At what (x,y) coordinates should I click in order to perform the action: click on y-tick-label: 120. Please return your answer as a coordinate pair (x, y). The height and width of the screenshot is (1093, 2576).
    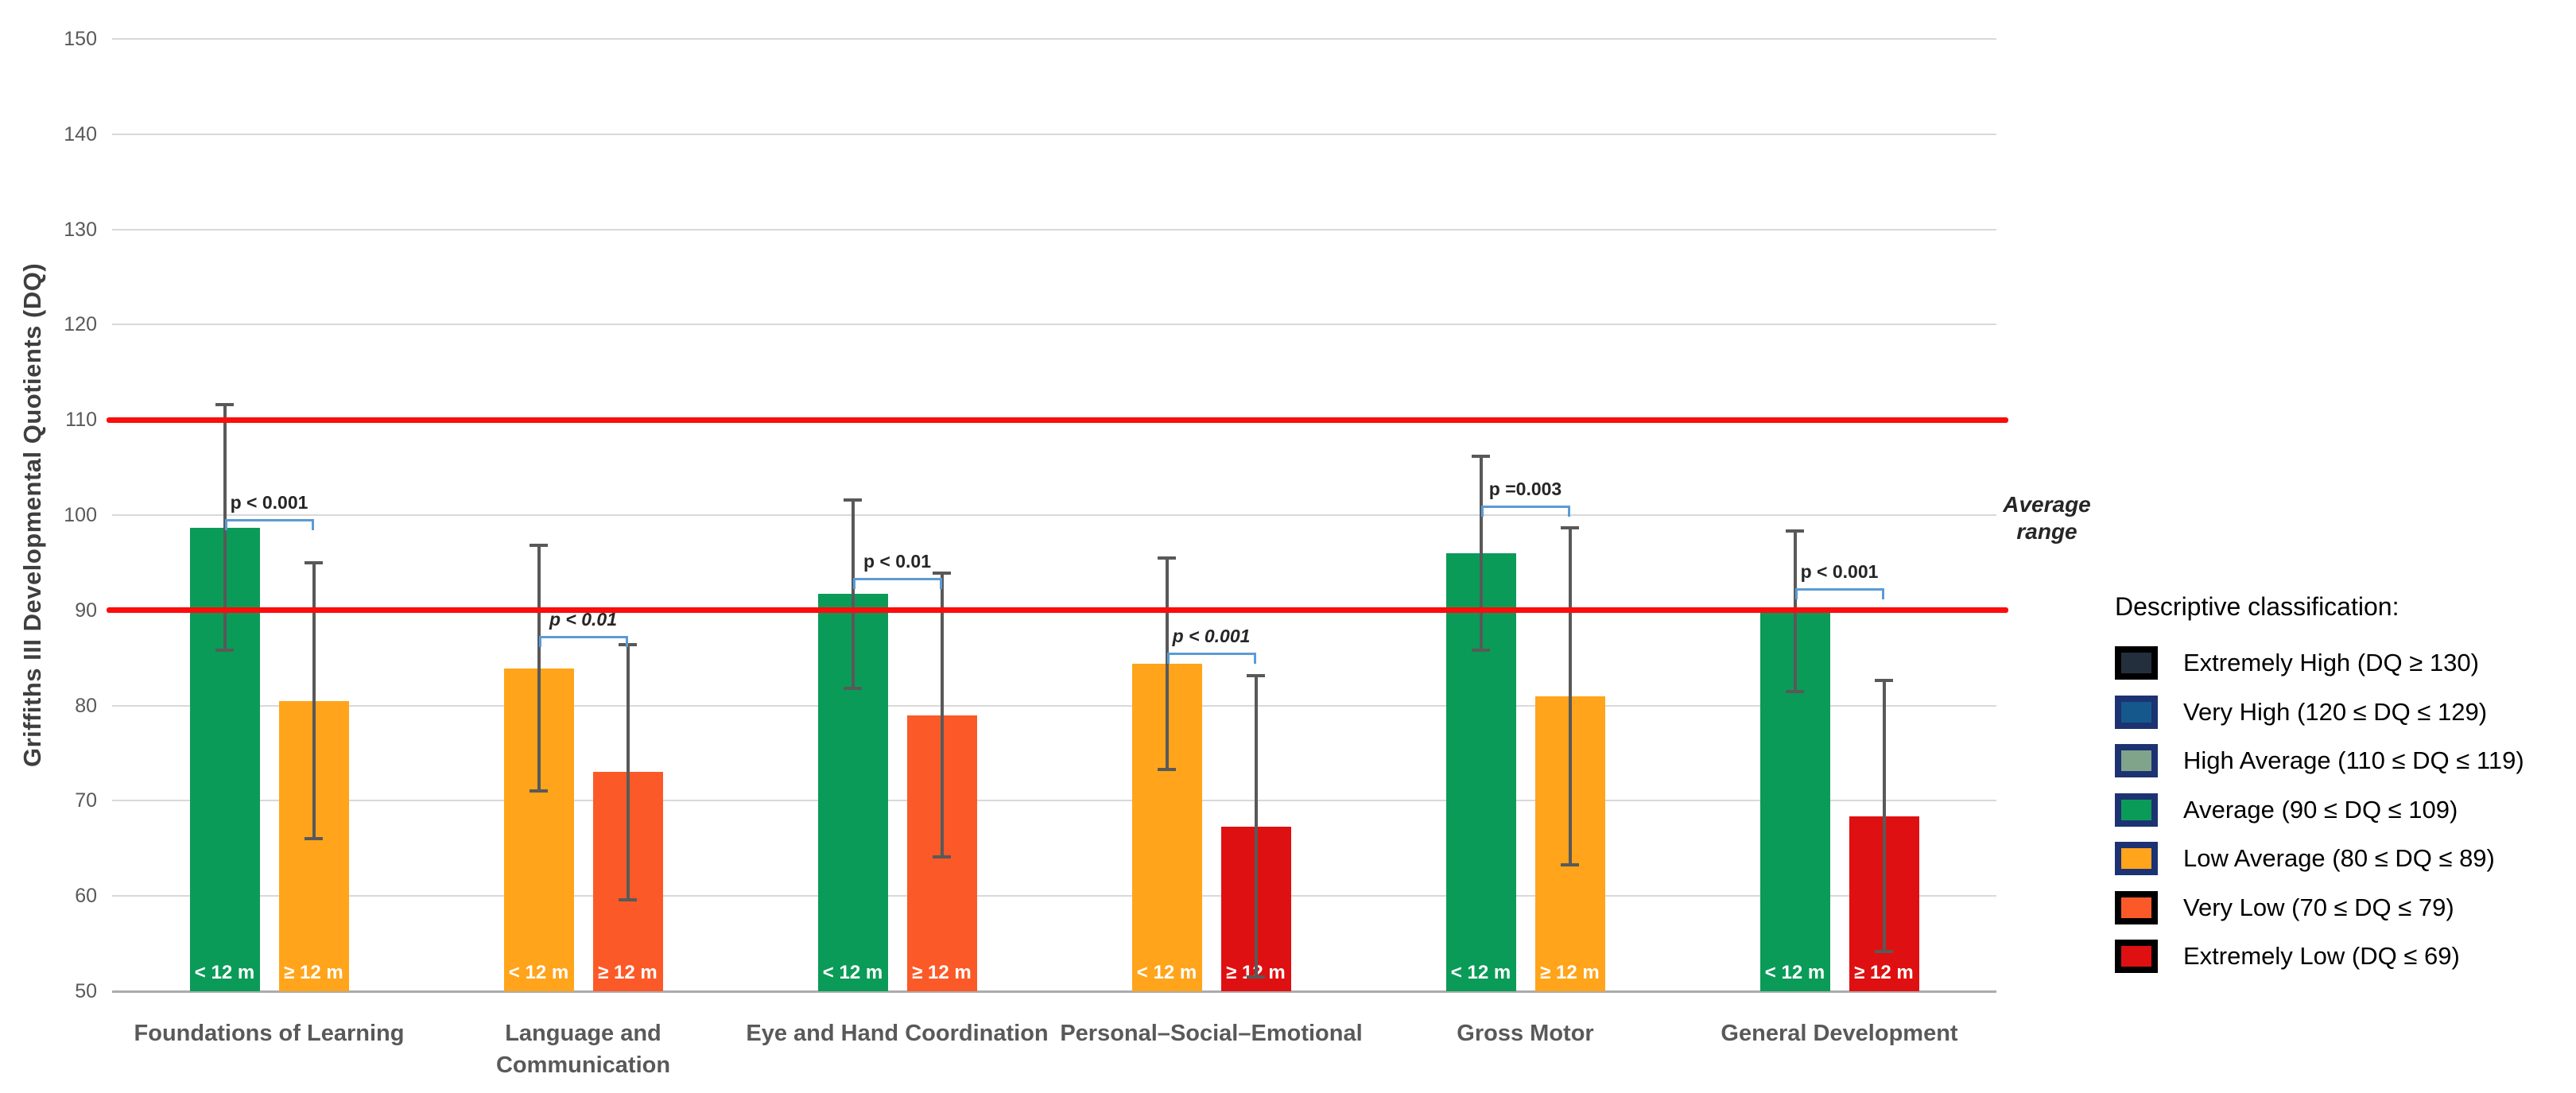
    Looking at the image, I should click on (81, 324).